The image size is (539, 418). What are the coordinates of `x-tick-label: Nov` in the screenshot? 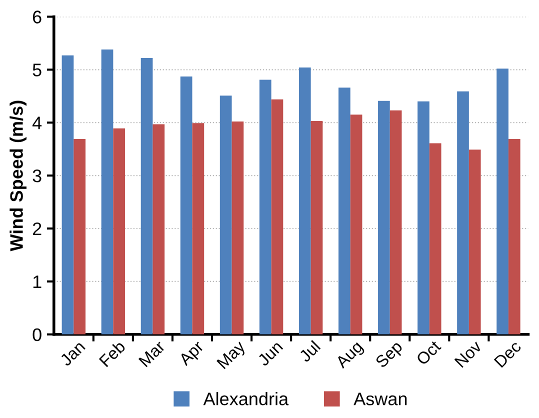 It's located at (468, 354).